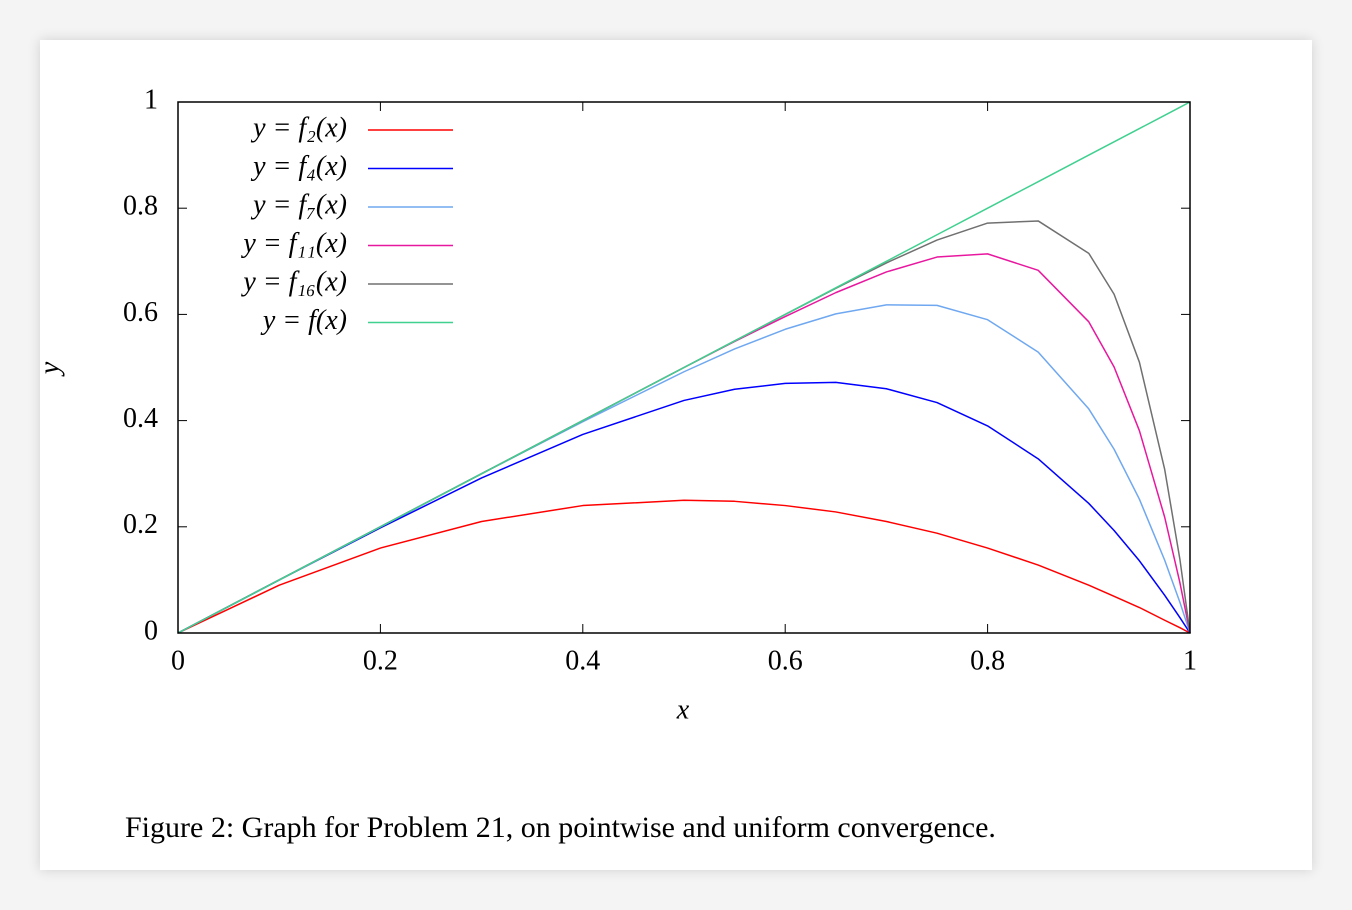  Describe the element at coordinates (293, 281) in the screenshot. I see `legend-label: y = f₁₆(x)` at that location.